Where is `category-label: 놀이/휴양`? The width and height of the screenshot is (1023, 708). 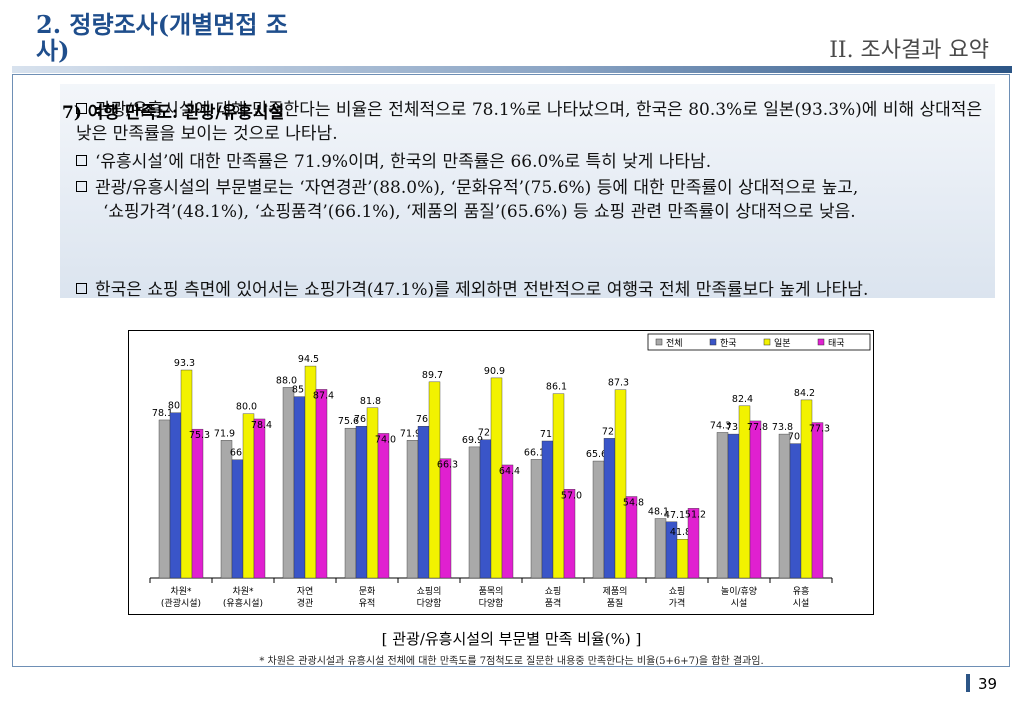
category-label: 놀이/휴양 is located at coordinates (739, 591).